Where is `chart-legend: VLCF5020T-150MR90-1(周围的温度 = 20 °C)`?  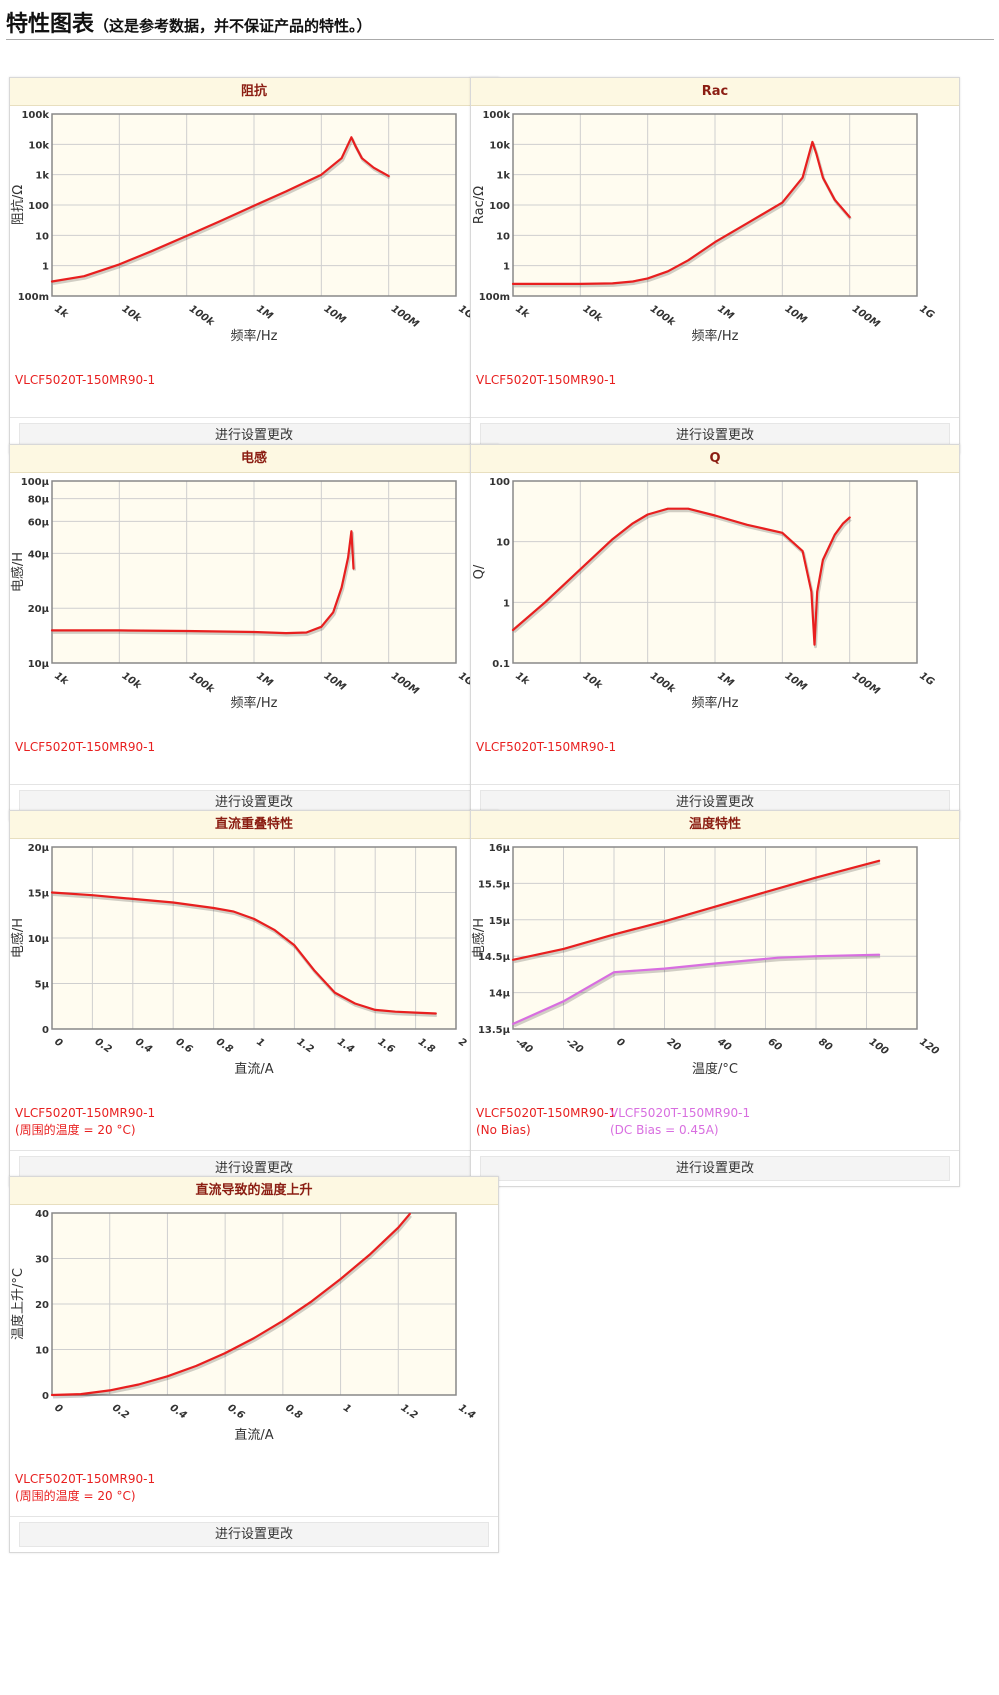 chart-legend: VLCF5020T-150MR90-1(周围的温度 = 20 °C) is located at coordinates (255, 1495).